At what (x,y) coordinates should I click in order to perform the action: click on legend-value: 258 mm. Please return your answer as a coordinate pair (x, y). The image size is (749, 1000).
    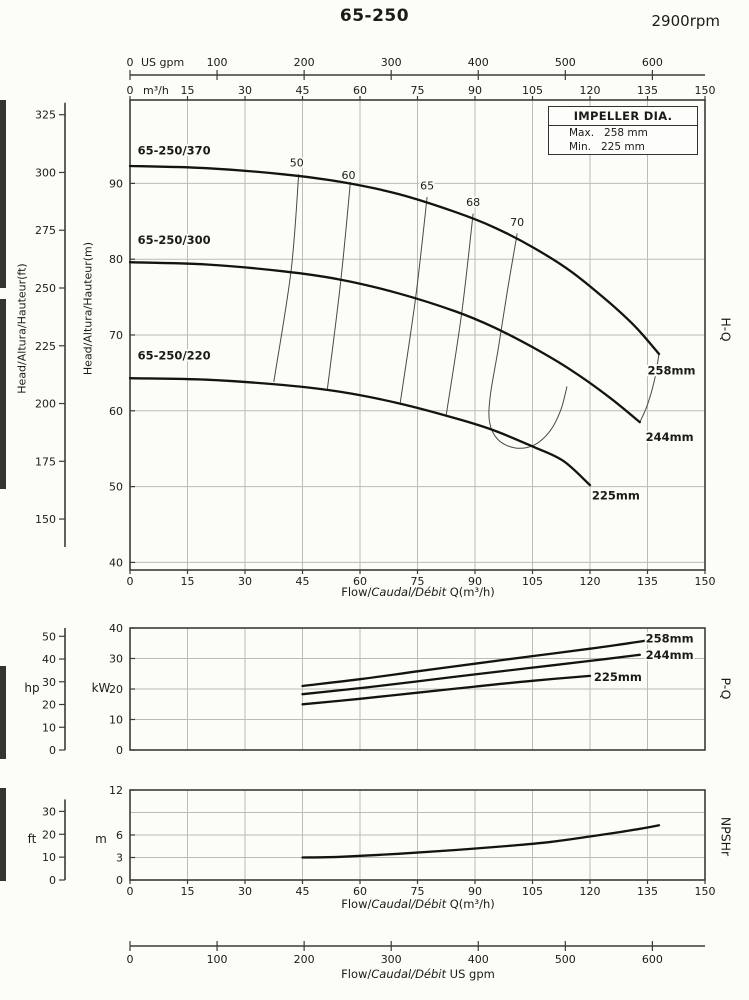
    Looking at the image, I should click on (626, 133).